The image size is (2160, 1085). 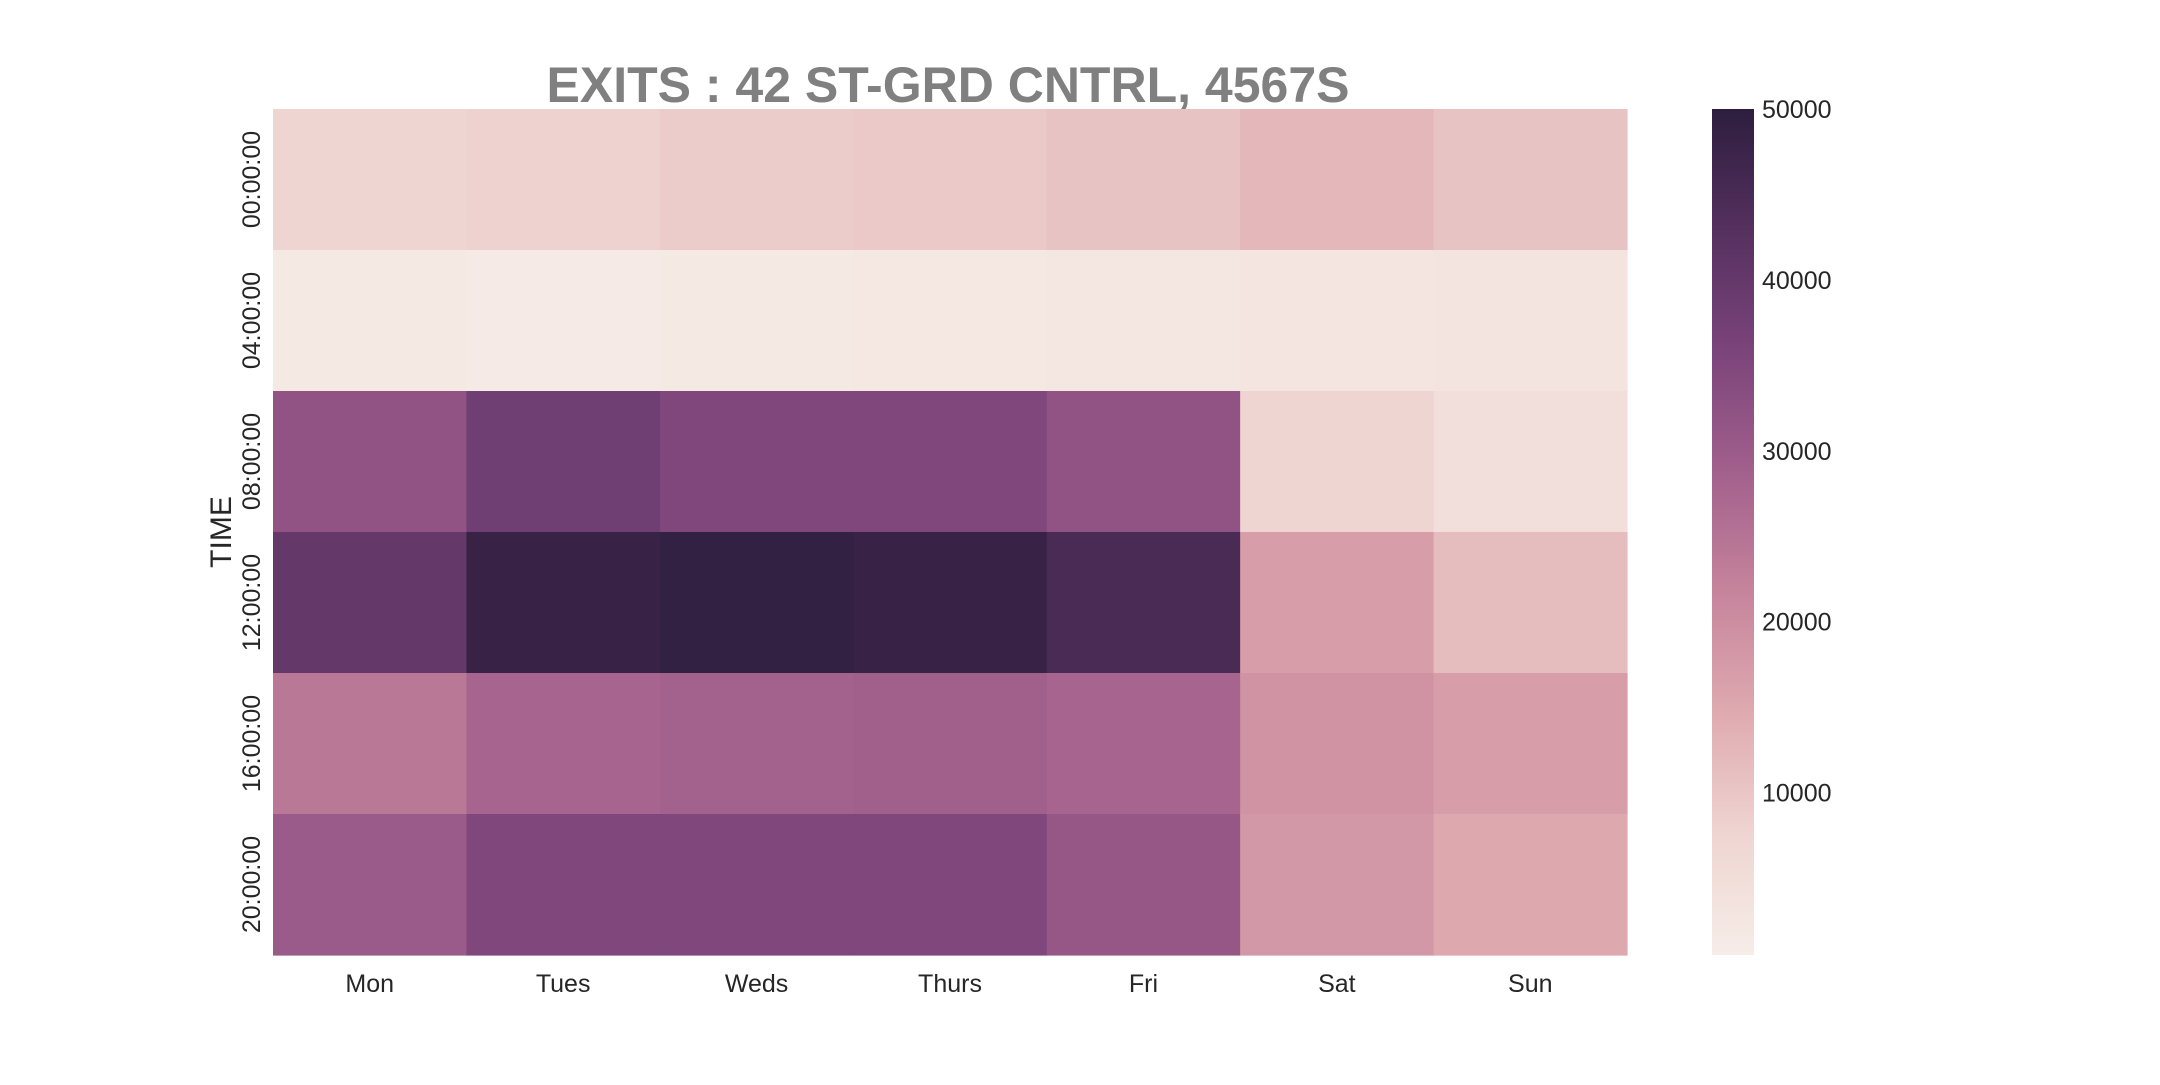 I want to click on y-tick-label-200000: 20:00:00, so click(x=252, y=884).